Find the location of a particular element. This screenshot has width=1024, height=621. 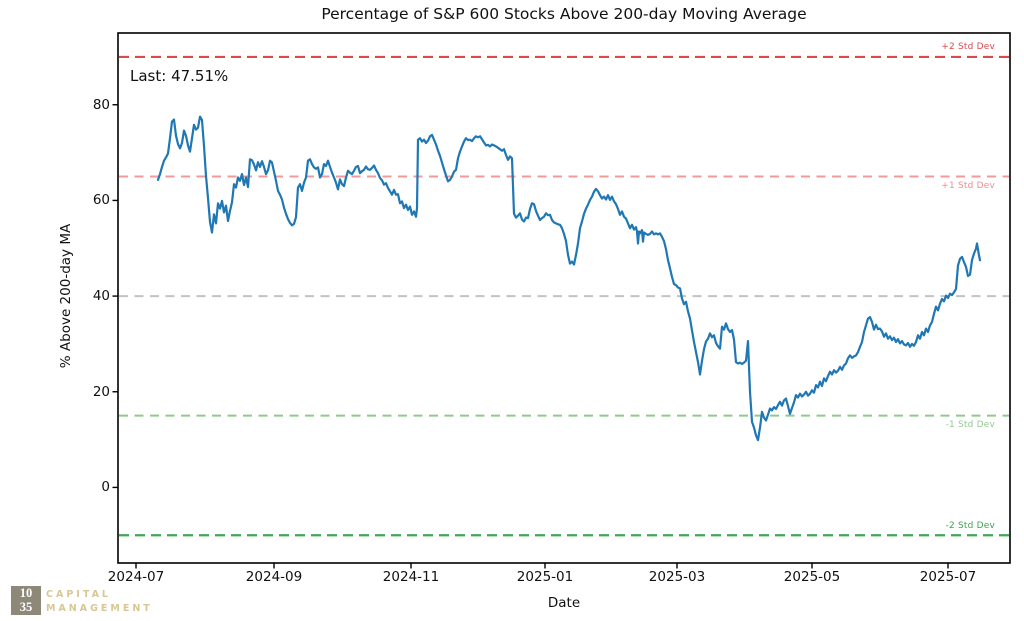

reference-line-label: -2 Std Dev is located at coordinates (970, 525).